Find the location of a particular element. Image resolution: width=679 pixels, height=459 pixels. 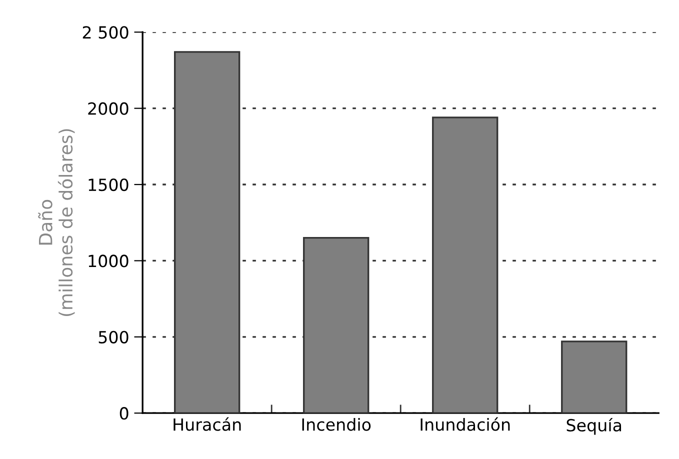

y-tick-label: 0 is located at coordinates (124, 413).